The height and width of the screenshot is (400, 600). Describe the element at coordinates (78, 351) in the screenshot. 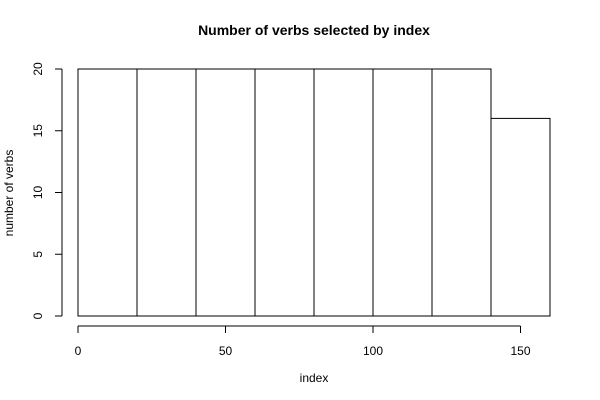

I see `x-tick-label-0: 0` at that location.